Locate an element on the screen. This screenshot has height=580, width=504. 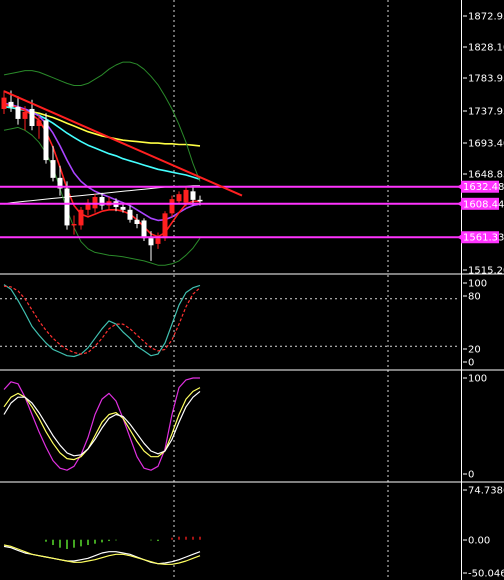
stochastic-tick-label: 80 is located at coordinates (474, 297).